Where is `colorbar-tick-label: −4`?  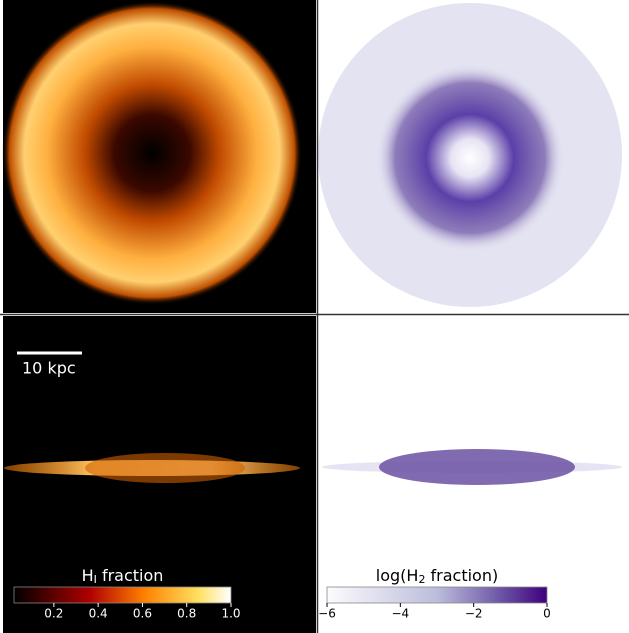
colorbar-tick-label: −4 is located at coordinates (400, 614).